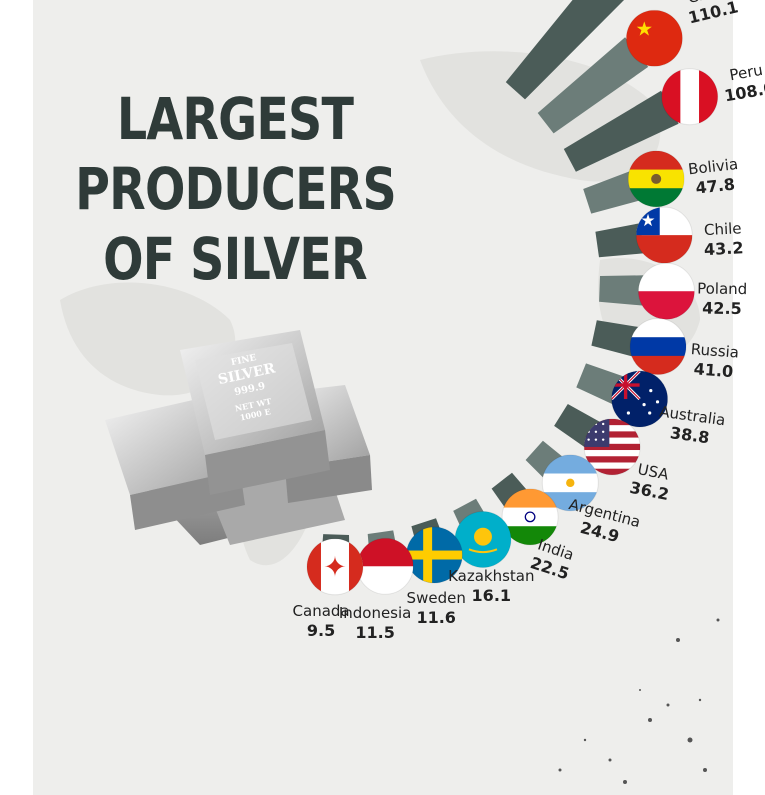 The image size is (765, 795). I want to click on poland-flag-icon, so click(666, 291).